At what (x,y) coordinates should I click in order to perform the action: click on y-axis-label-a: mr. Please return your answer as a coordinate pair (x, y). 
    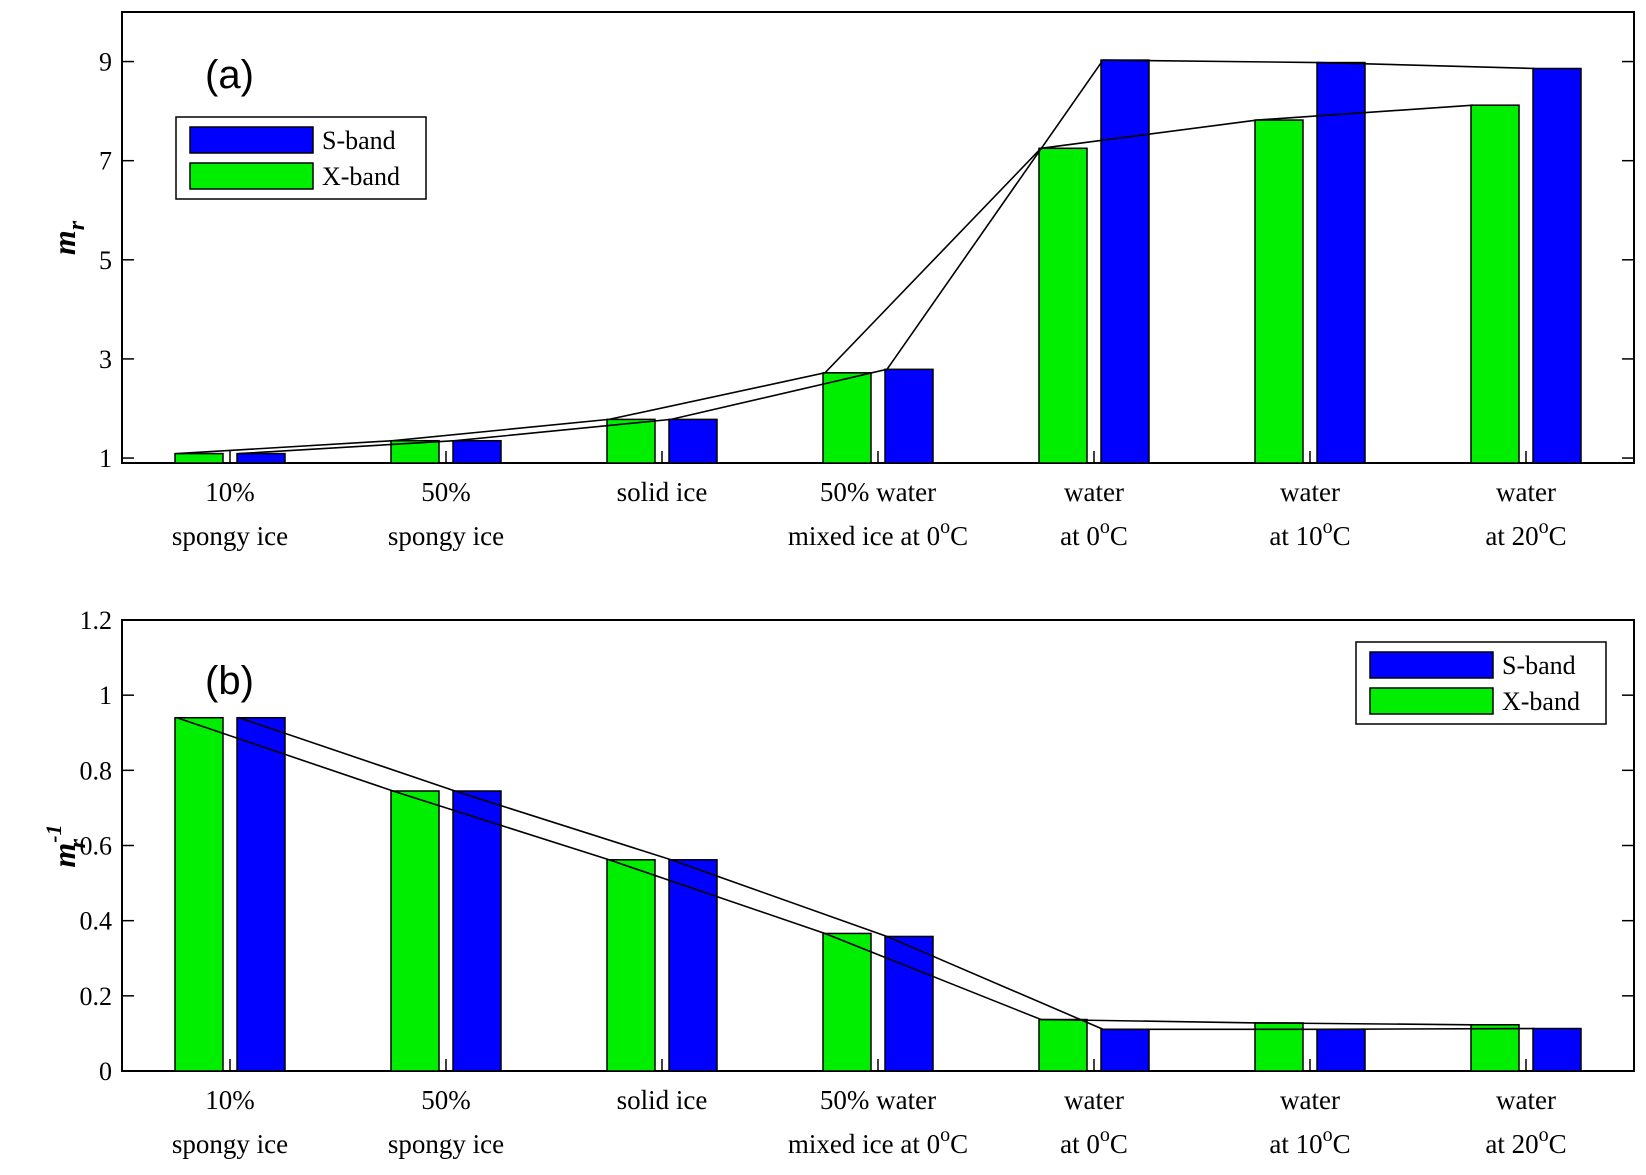
    Looking at the image, I should click on (68, 237).